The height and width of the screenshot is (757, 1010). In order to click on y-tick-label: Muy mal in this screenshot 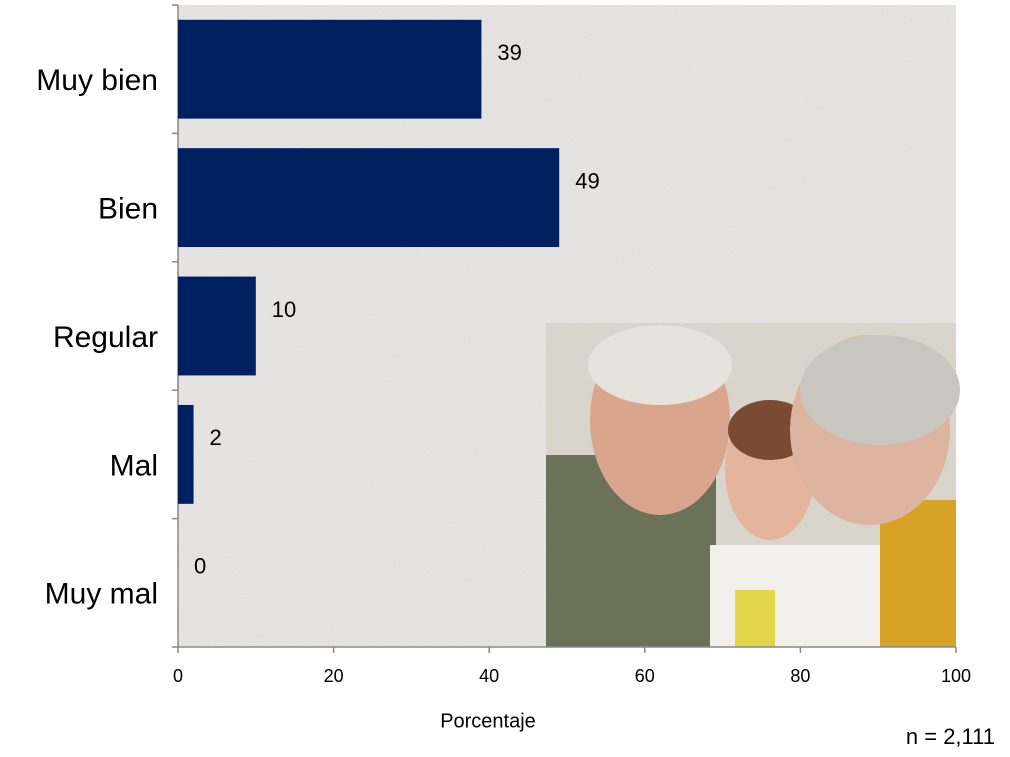, I will do `click(101, 594)`.